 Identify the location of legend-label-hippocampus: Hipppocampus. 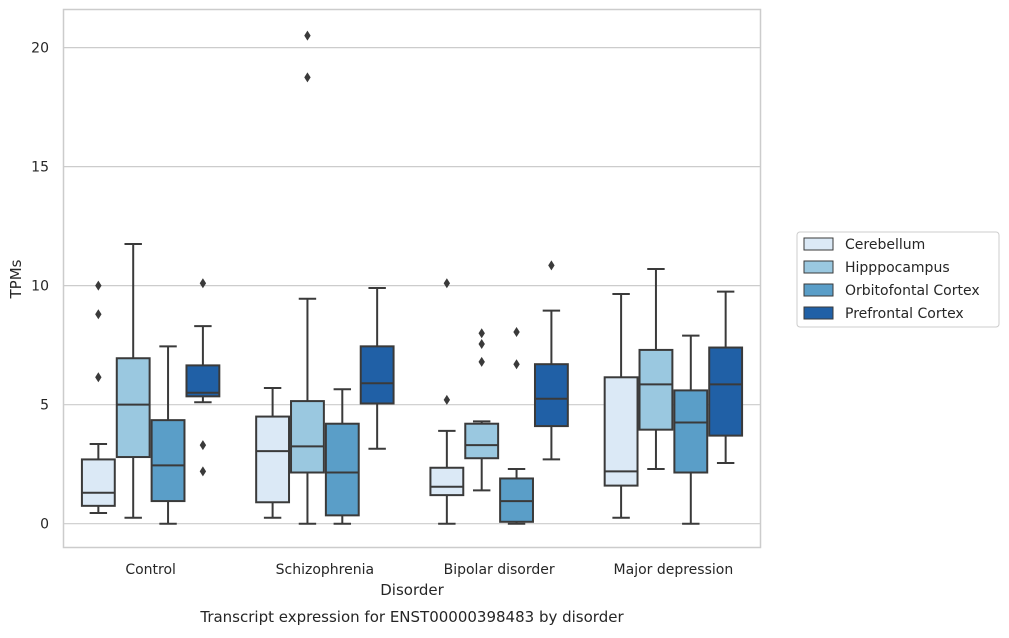
(897, 268).